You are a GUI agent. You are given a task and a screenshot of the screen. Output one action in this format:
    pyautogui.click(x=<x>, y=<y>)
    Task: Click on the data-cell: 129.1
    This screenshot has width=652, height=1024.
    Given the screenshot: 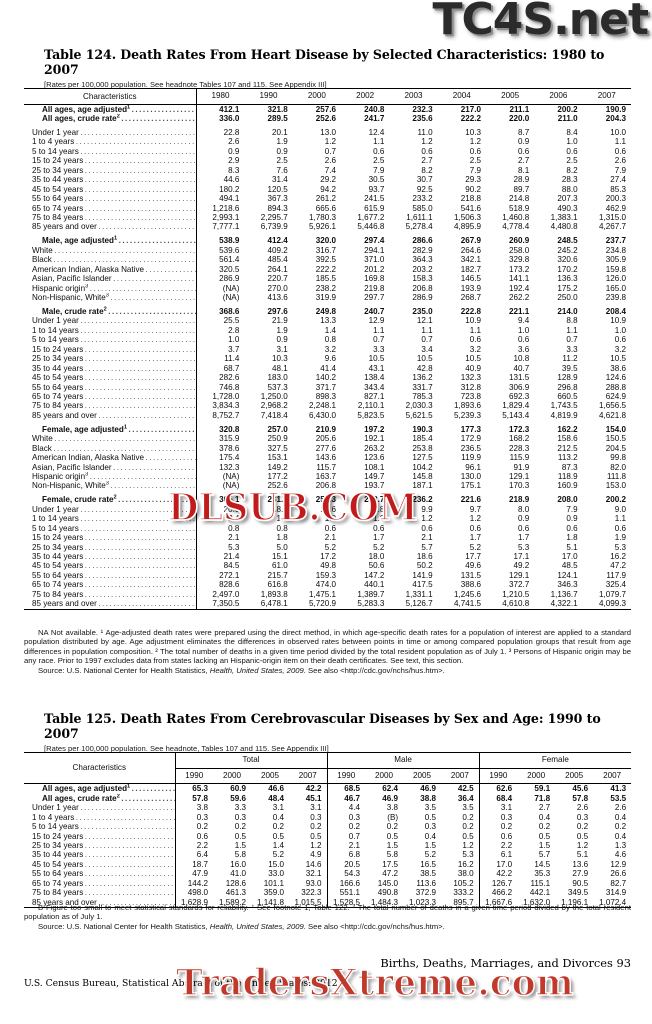 What is the action you would take?
    pyautogui.click(x=519, y=476)
    